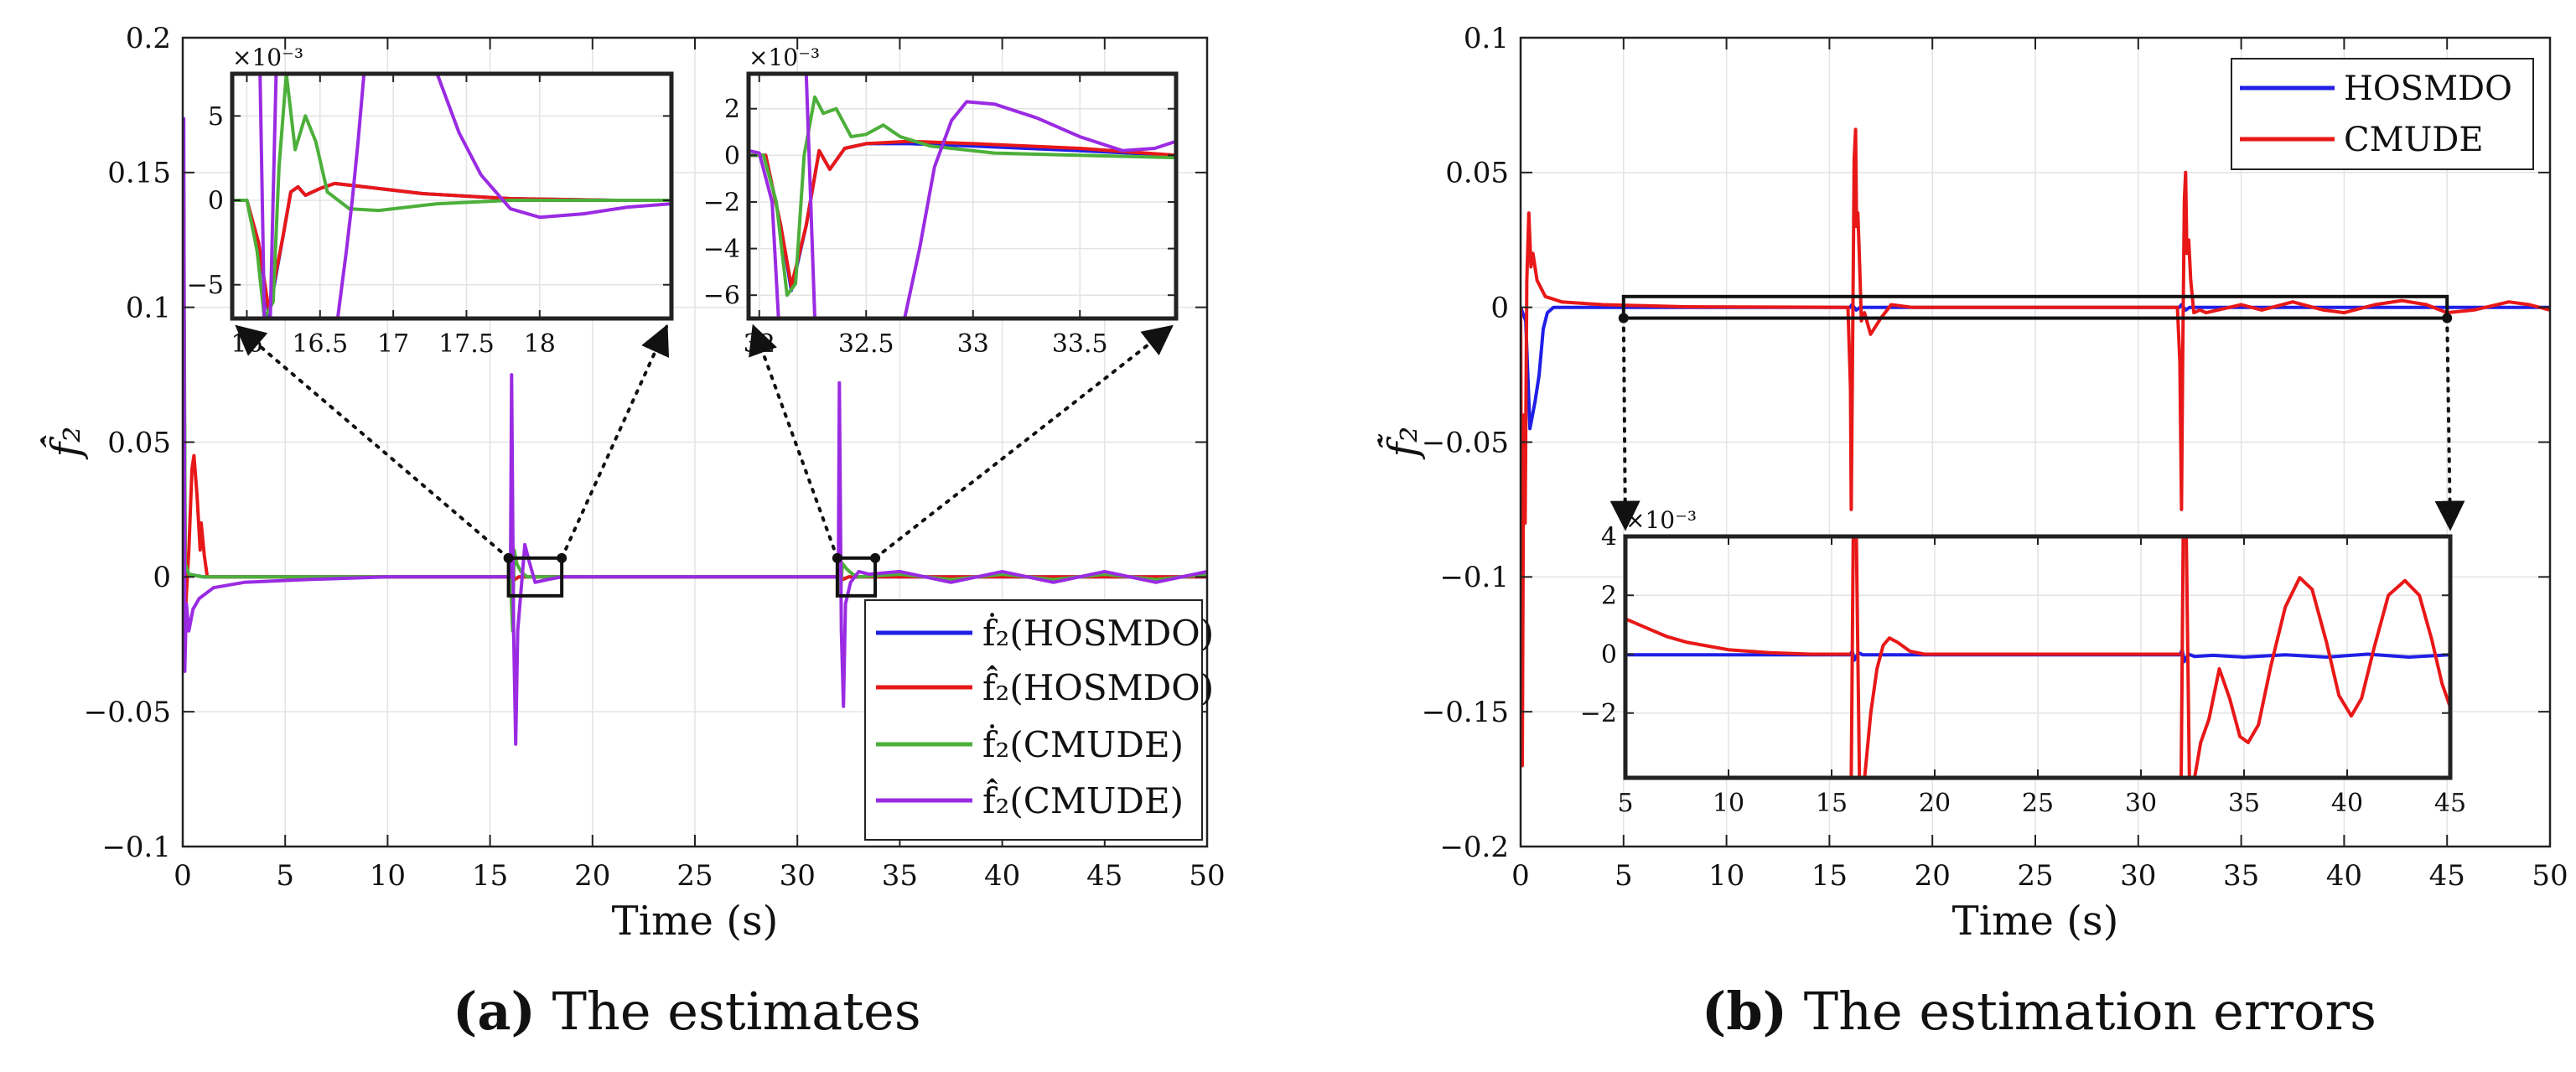 The height and width of the screenshot is (1072, 2576). What do you see at coordinates (866, 344) in the screenshot?
I see `x-tick-label: 32.5` at bounding box center [866, 344].